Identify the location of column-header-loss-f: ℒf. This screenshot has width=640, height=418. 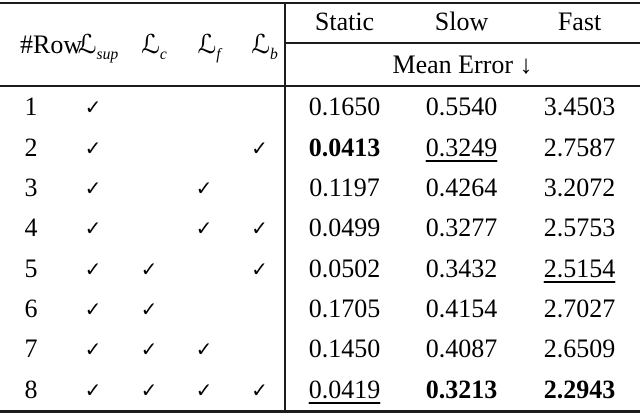
(209, 46).